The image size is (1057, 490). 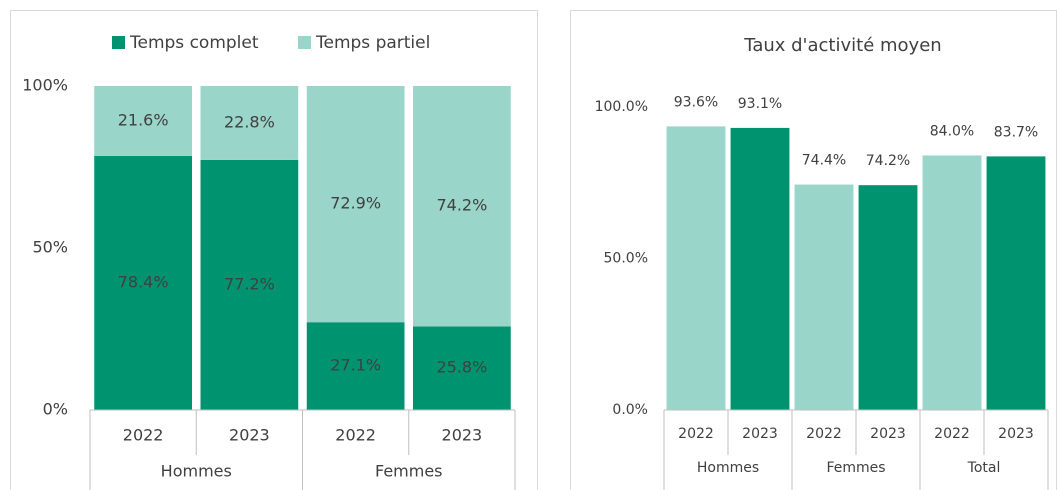 I want to click on data-label: 78.4%, so click(x=143, y=281).